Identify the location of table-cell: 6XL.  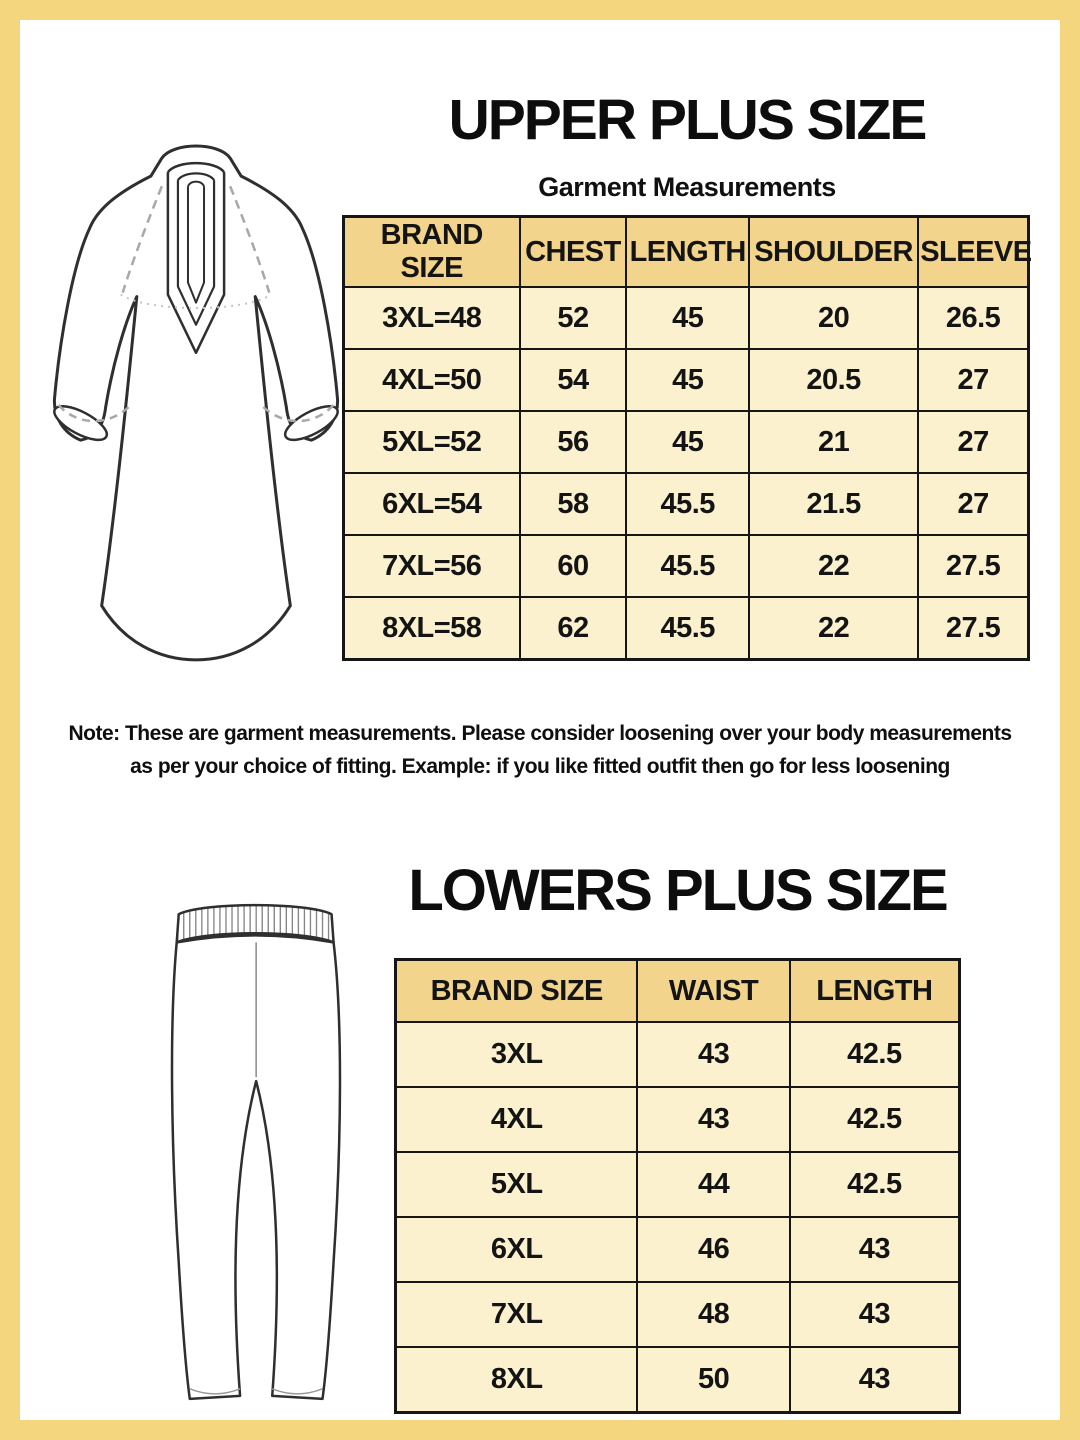
(516, 1249).